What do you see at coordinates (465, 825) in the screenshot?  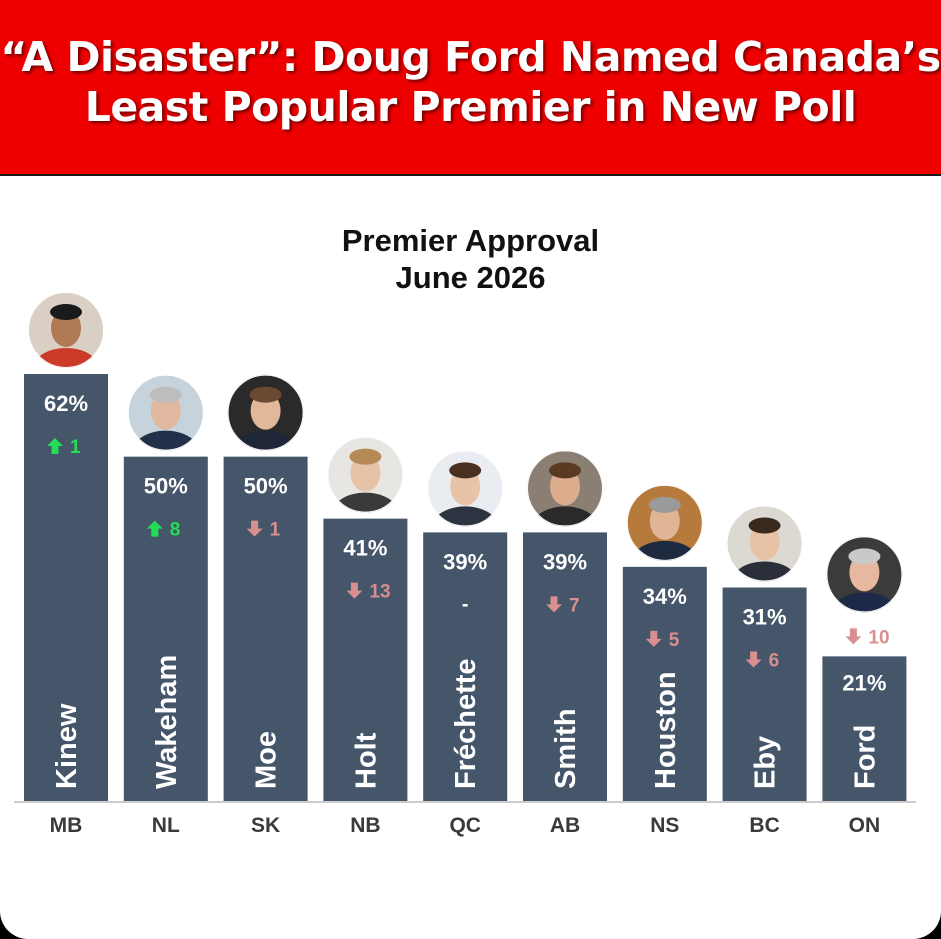 I see `category-label: QC` at bounding box center [465, 825].